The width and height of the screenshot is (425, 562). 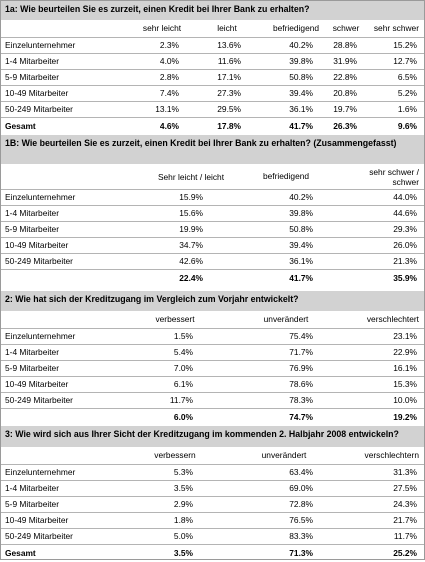 I want to click on cell-value: 20.8%, so click(x=345, y=93).